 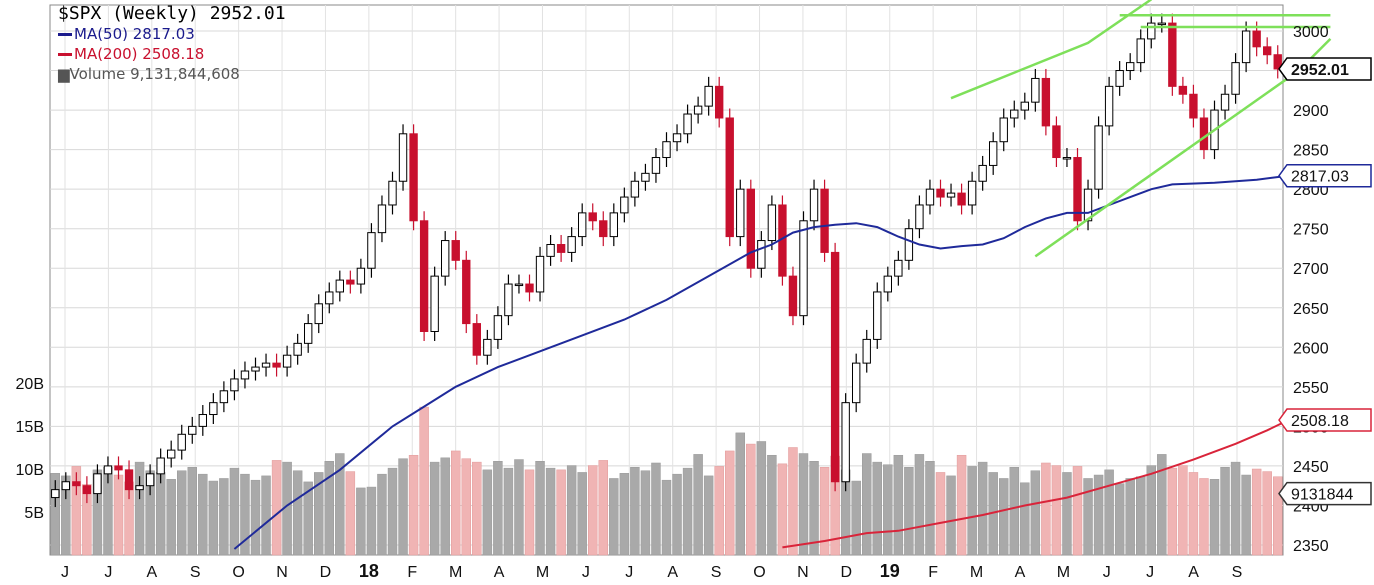 I want to click on volume-tick-label: 15B, so click(x=30, y=427).